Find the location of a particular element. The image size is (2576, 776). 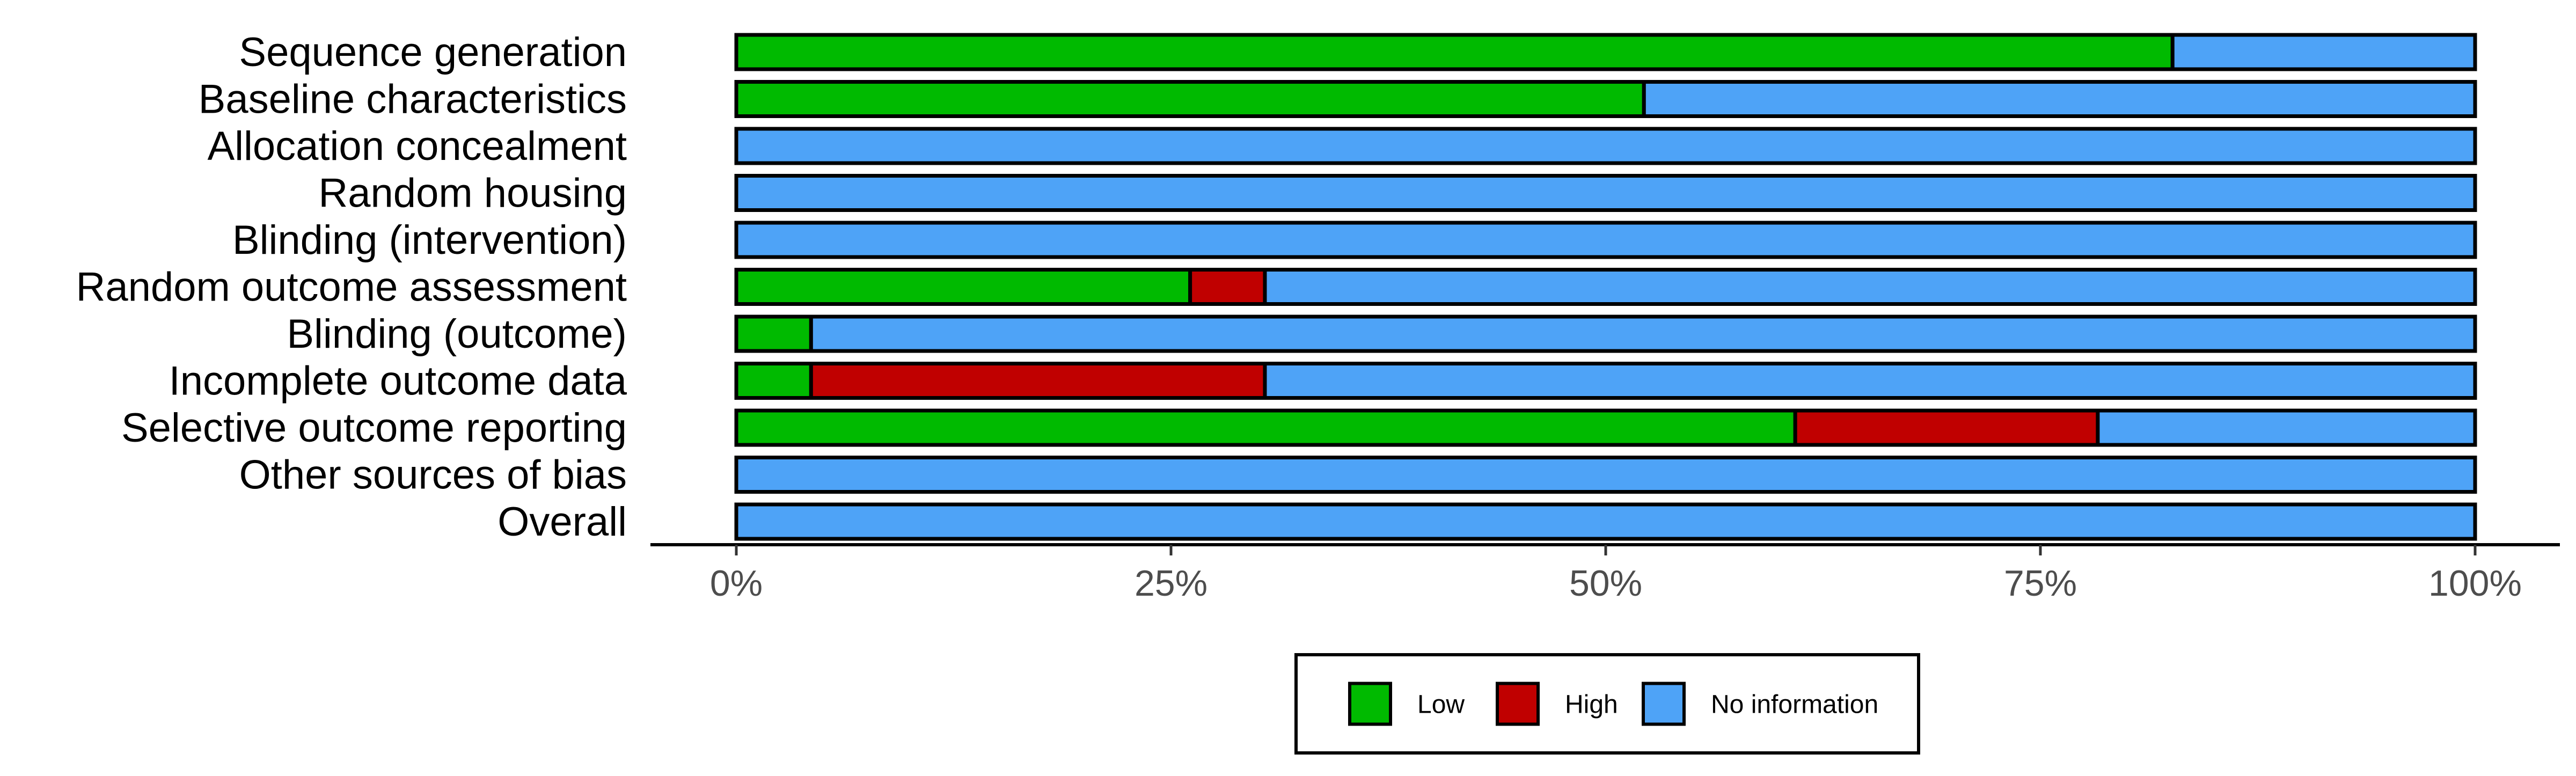

category-label: Random housing is located at coordinates (472, 193).